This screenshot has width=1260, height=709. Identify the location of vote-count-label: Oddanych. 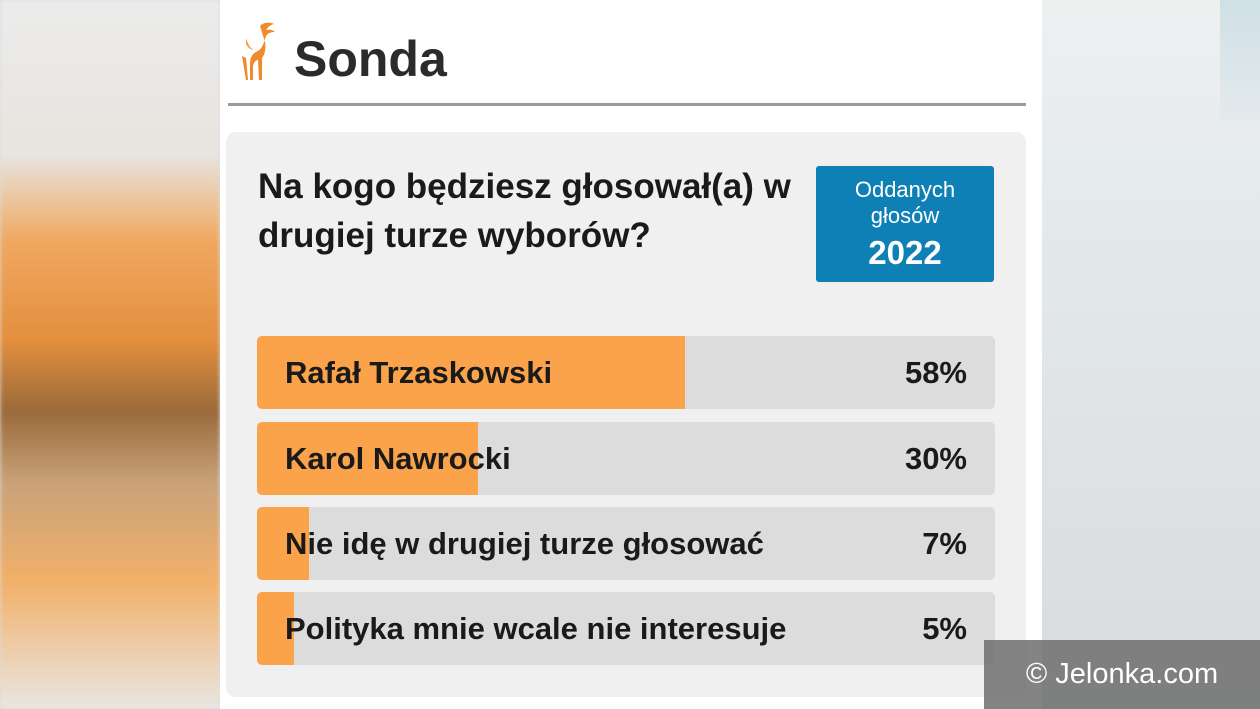
(905, 189).